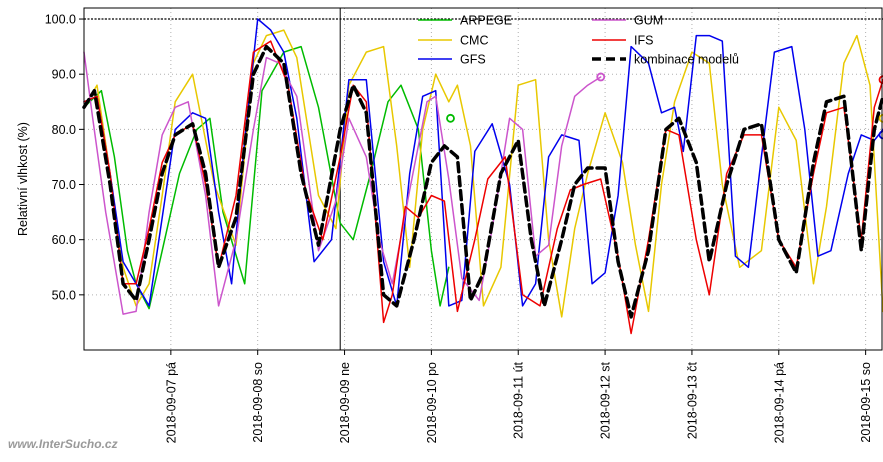 This screenshot has width=883, height=462. Describe the element at coordinates (664, 106) in the screenshot. I see `series-end-markers` at that location.